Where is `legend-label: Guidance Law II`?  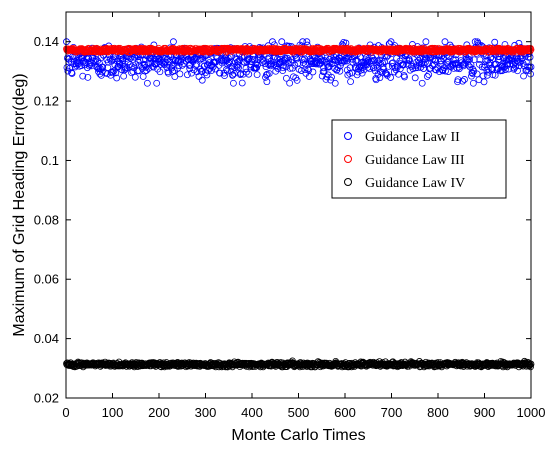
legend-label: Guidance Law II is located at coordinates (412, 137).